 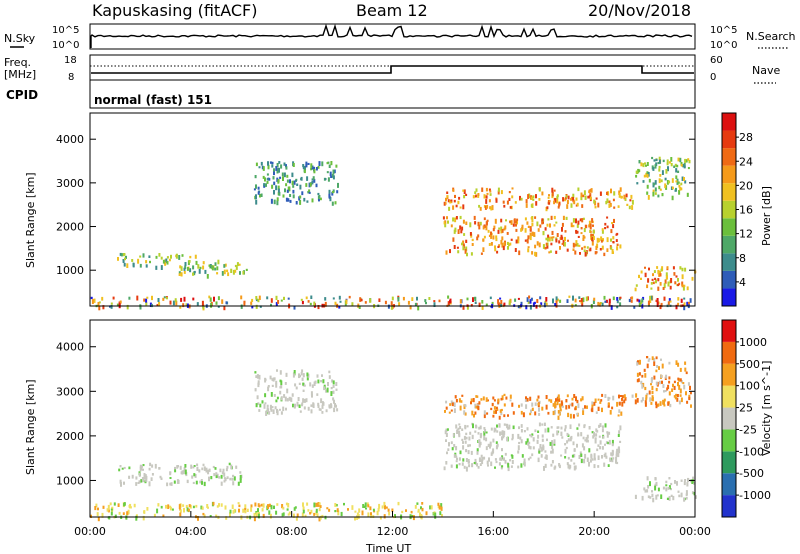 What do you see at coordinates (729, 418) in the screenshot?
I see `colorbar-frame` at bounding box center [729, 418].